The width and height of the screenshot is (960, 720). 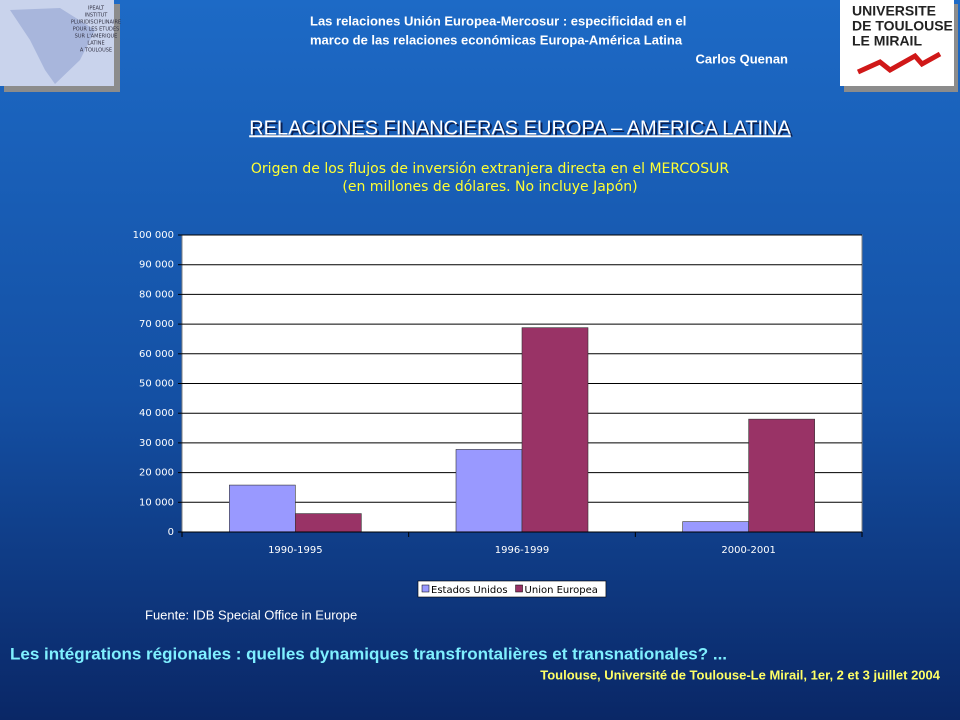 What do you see at coordinates (512, 589) in the screenshot?
I see `legend` at bounding box center [512, 589].